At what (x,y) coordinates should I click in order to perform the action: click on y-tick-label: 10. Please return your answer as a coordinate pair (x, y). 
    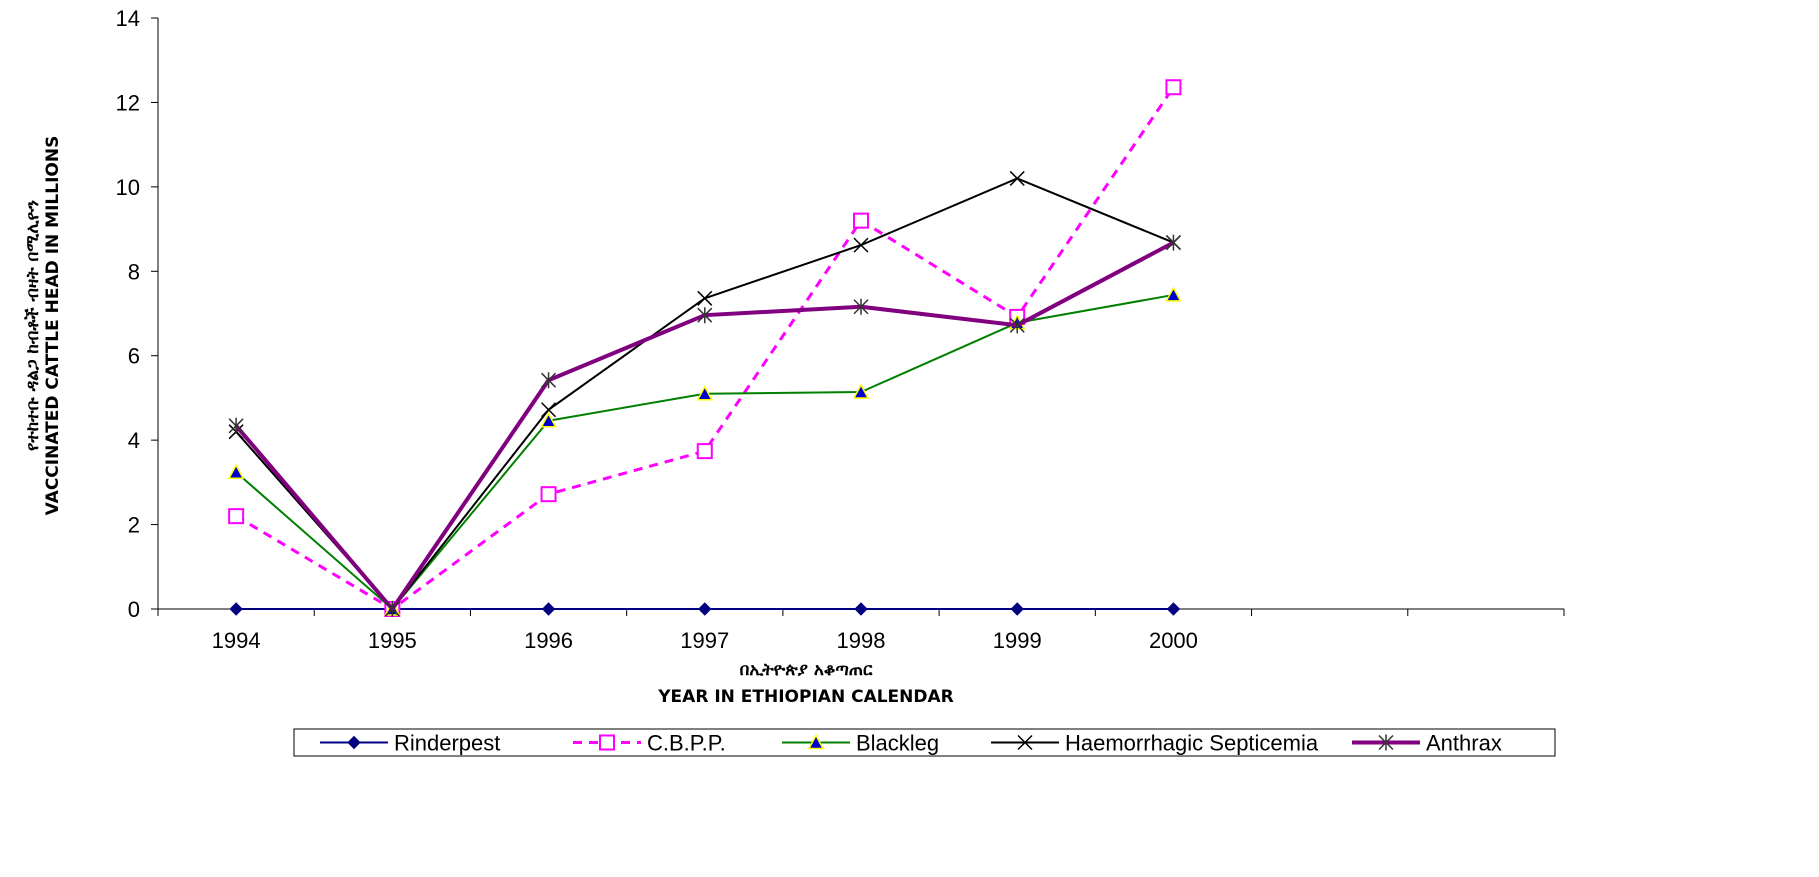
    Looking at the image, I should click on (128, 187).